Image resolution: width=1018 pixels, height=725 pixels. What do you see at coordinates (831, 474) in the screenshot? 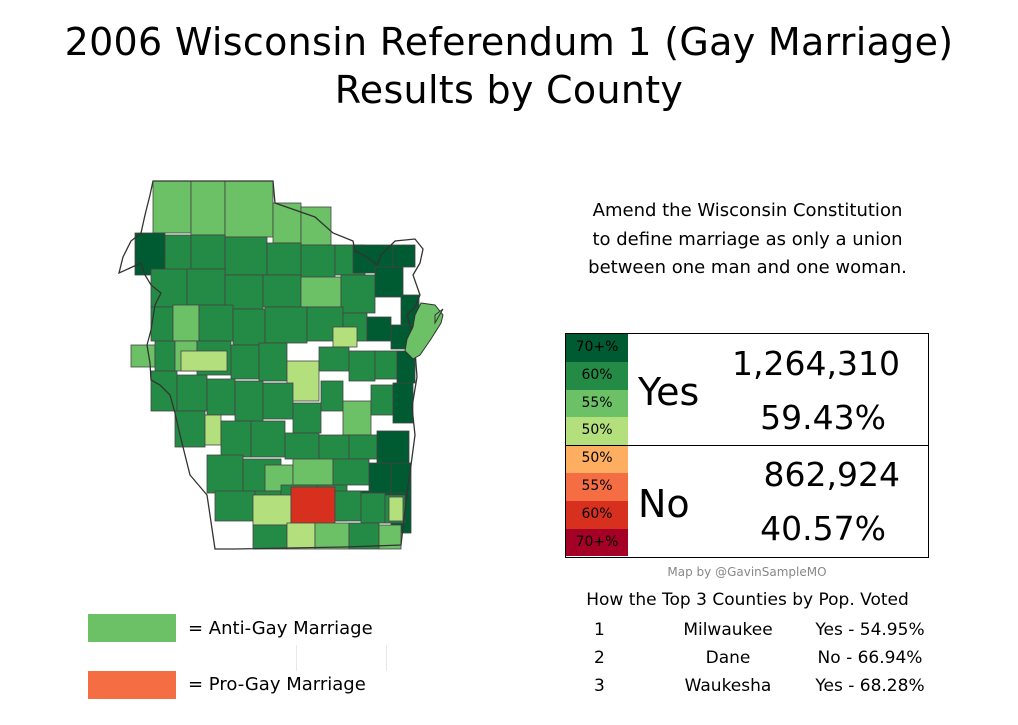
I see `no-votes: 862,924` at bounding box center [831, 474].